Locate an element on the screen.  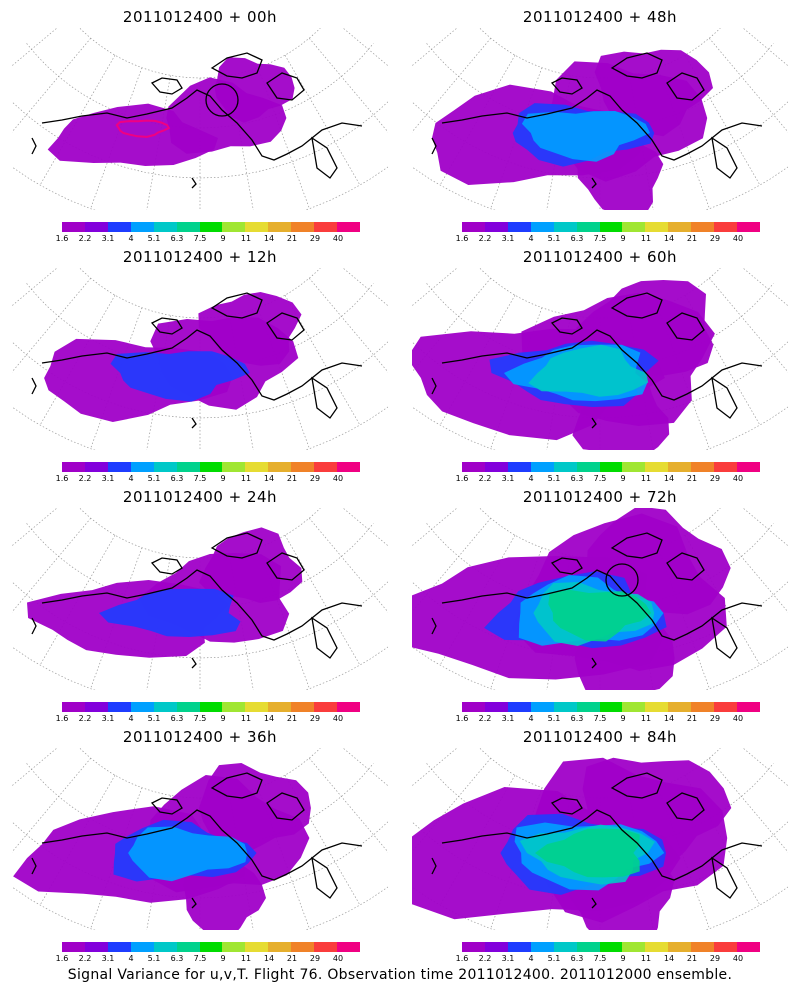
colorbar-tick-label: 14 is located at coordinates (669, 718).